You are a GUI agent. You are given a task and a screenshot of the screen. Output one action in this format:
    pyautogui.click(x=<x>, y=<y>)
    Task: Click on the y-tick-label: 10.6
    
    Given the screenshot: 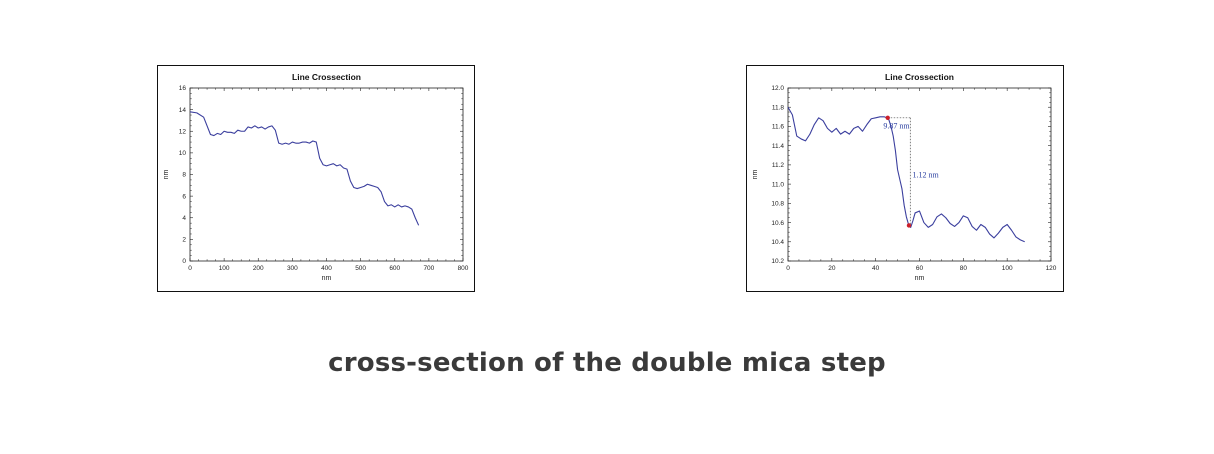 What is the action you would take?
    pyautogui.click(x=777, y=223)
    